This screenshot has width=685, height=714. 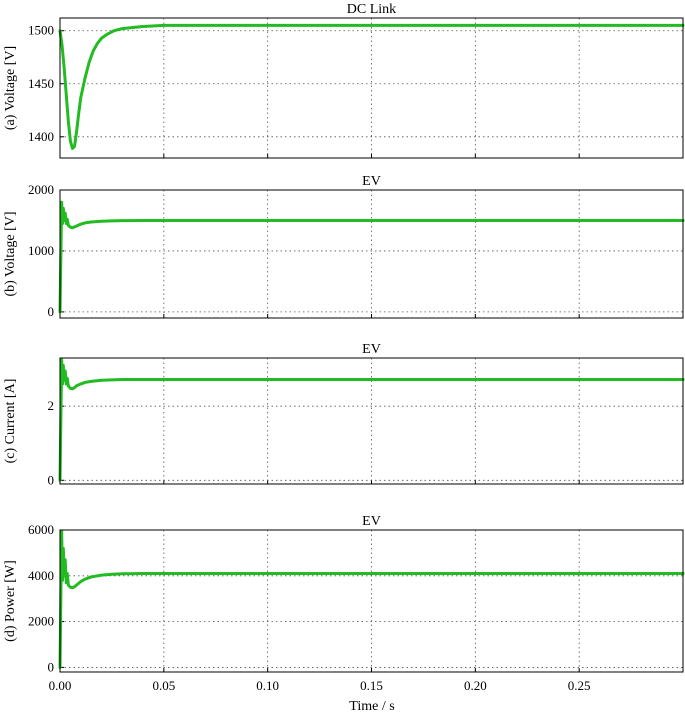 I want to click on x-tick-label: 0.05, so click(x=163, y=685).